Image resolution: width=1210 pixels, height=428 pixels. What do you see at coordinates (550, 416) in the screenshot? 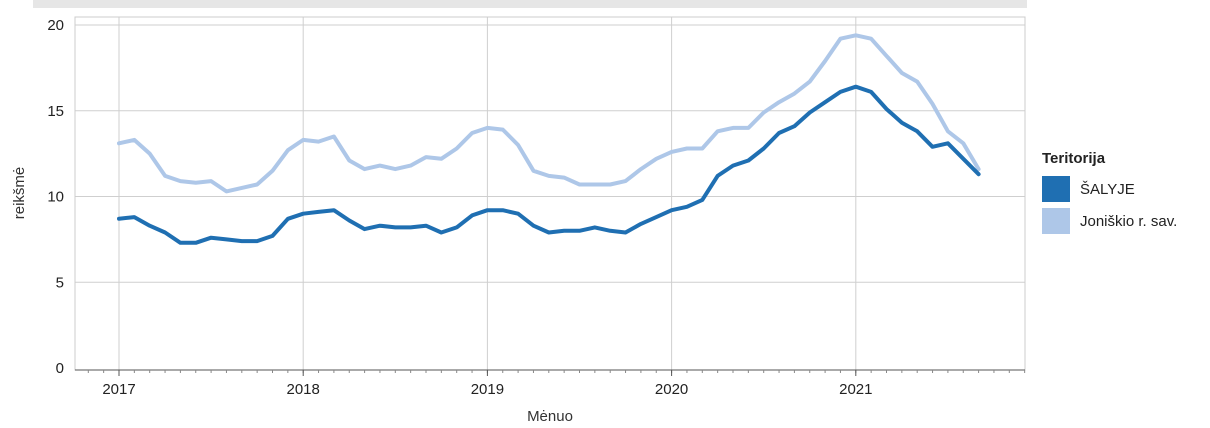
I see `x-axis-title: Mėnuo` at bounding box center [550, 416].